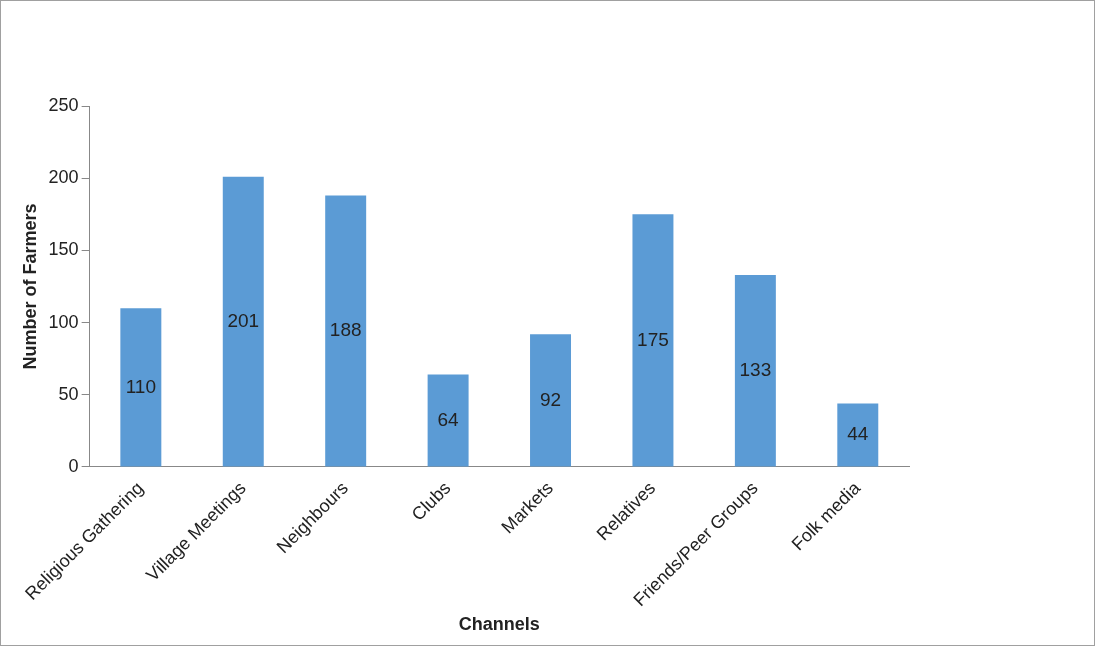 This screenshot has width=1095, height=646. Describe the element at coordinates (63, 104) in the screenshot. I see `y-tick-label: 250` at that location.